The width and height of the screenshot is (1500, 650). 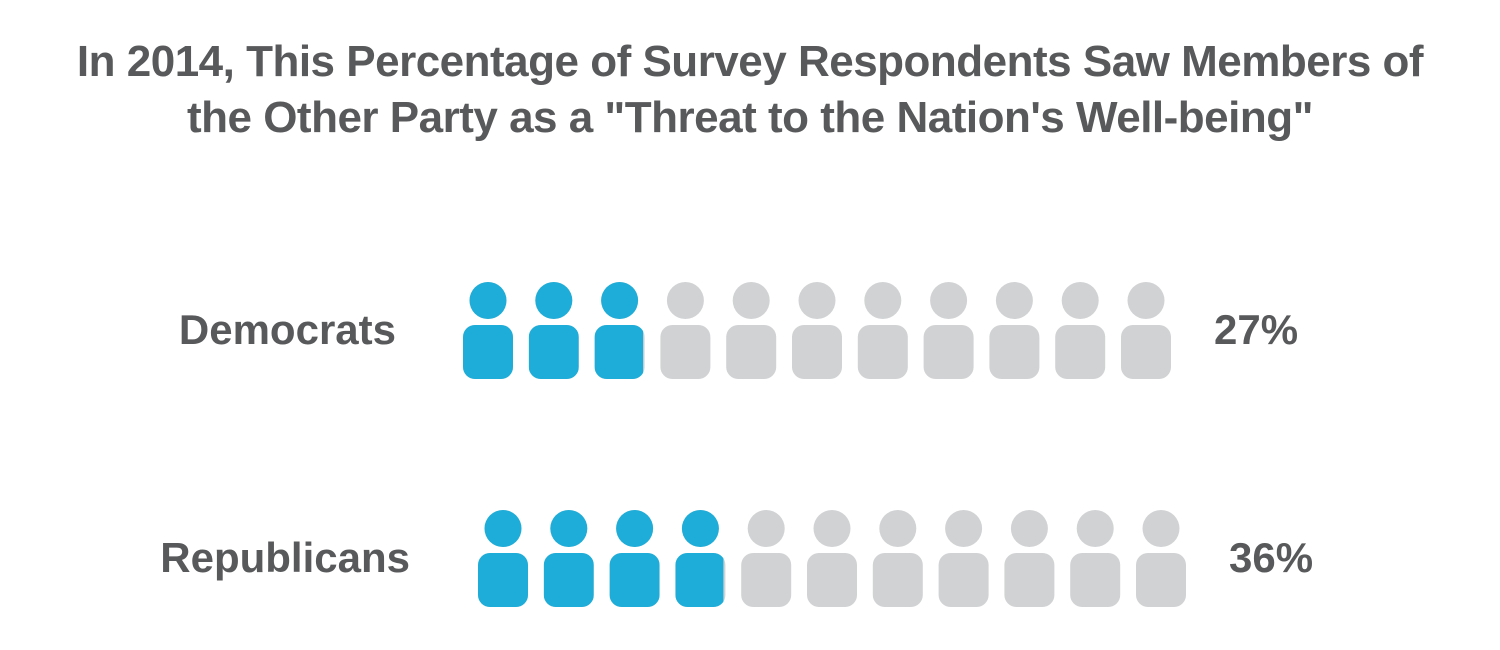 What do you see at coordinates (1271, 557) in the screenshot?
I see `row-value-republicans: 36%` at bounding box center [1271, 557].